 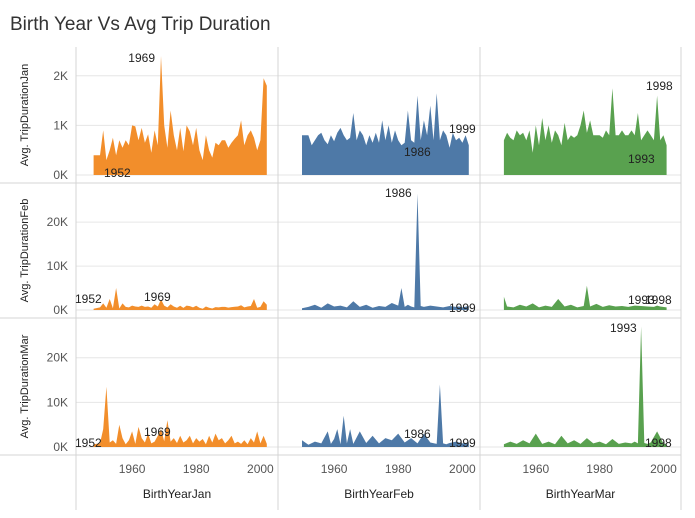 What do you see at coordinates (60, 76) in the screenshot?
I see `y-tick-label: 2K` at bounding box center [60, 76].